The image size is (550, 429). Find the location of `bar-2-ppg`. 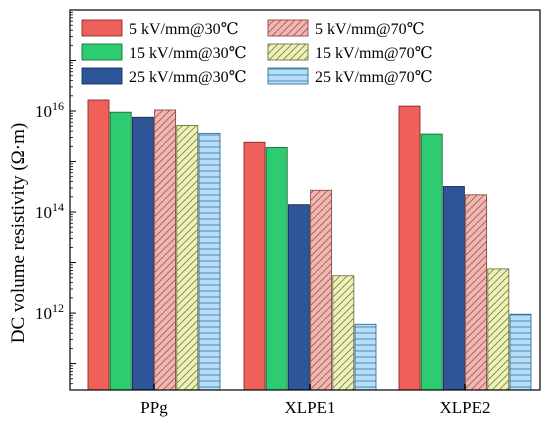

bar-2-ppg is located at coordinates (120, 251).